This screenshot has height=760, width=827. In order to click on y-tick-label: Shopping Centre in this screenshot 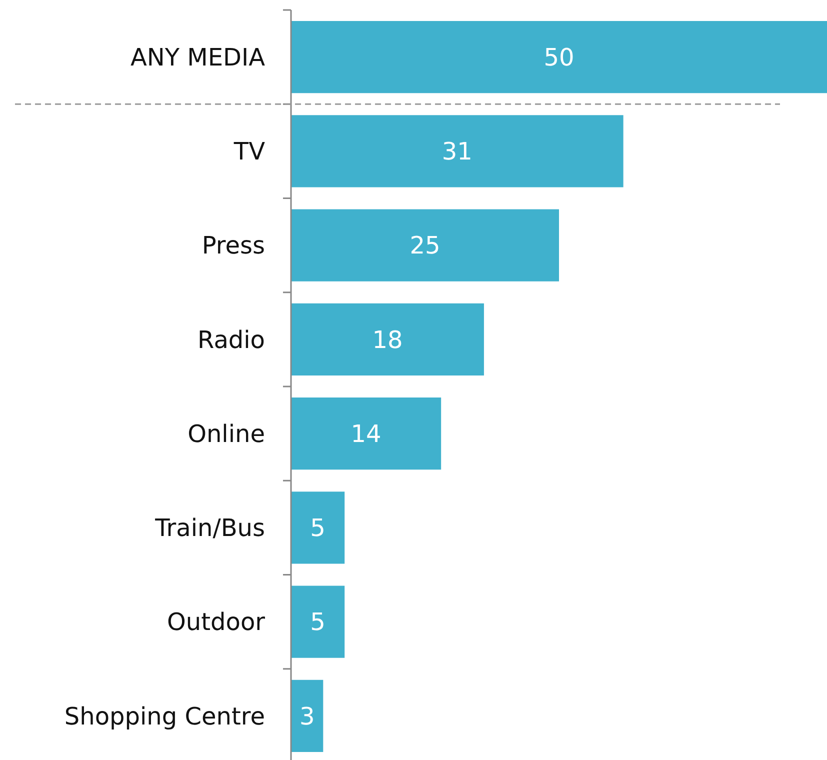, I will do `click(164, 716)`.